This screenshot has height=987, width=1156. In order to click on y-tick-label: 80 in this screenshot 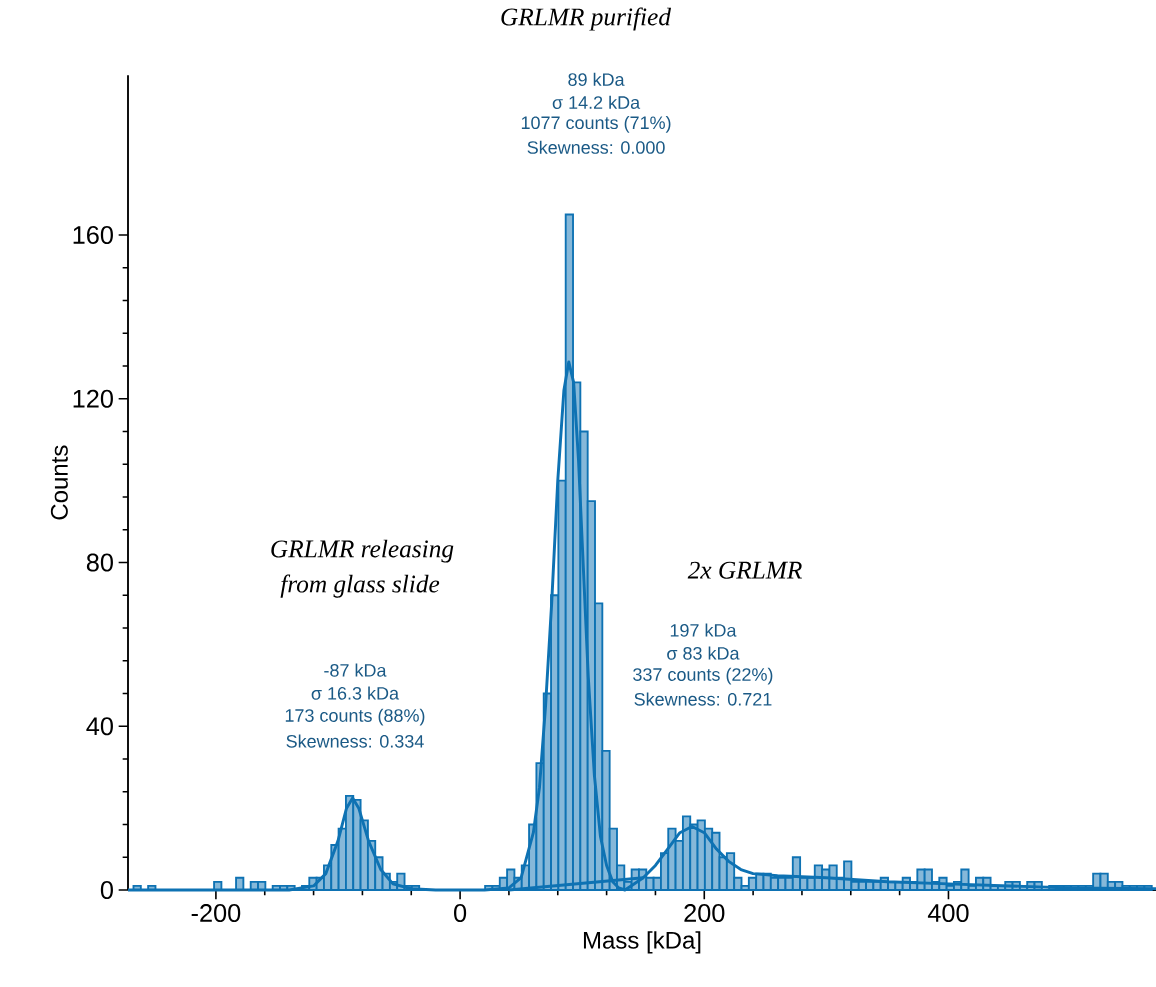, I will do `click(99, 562)`.